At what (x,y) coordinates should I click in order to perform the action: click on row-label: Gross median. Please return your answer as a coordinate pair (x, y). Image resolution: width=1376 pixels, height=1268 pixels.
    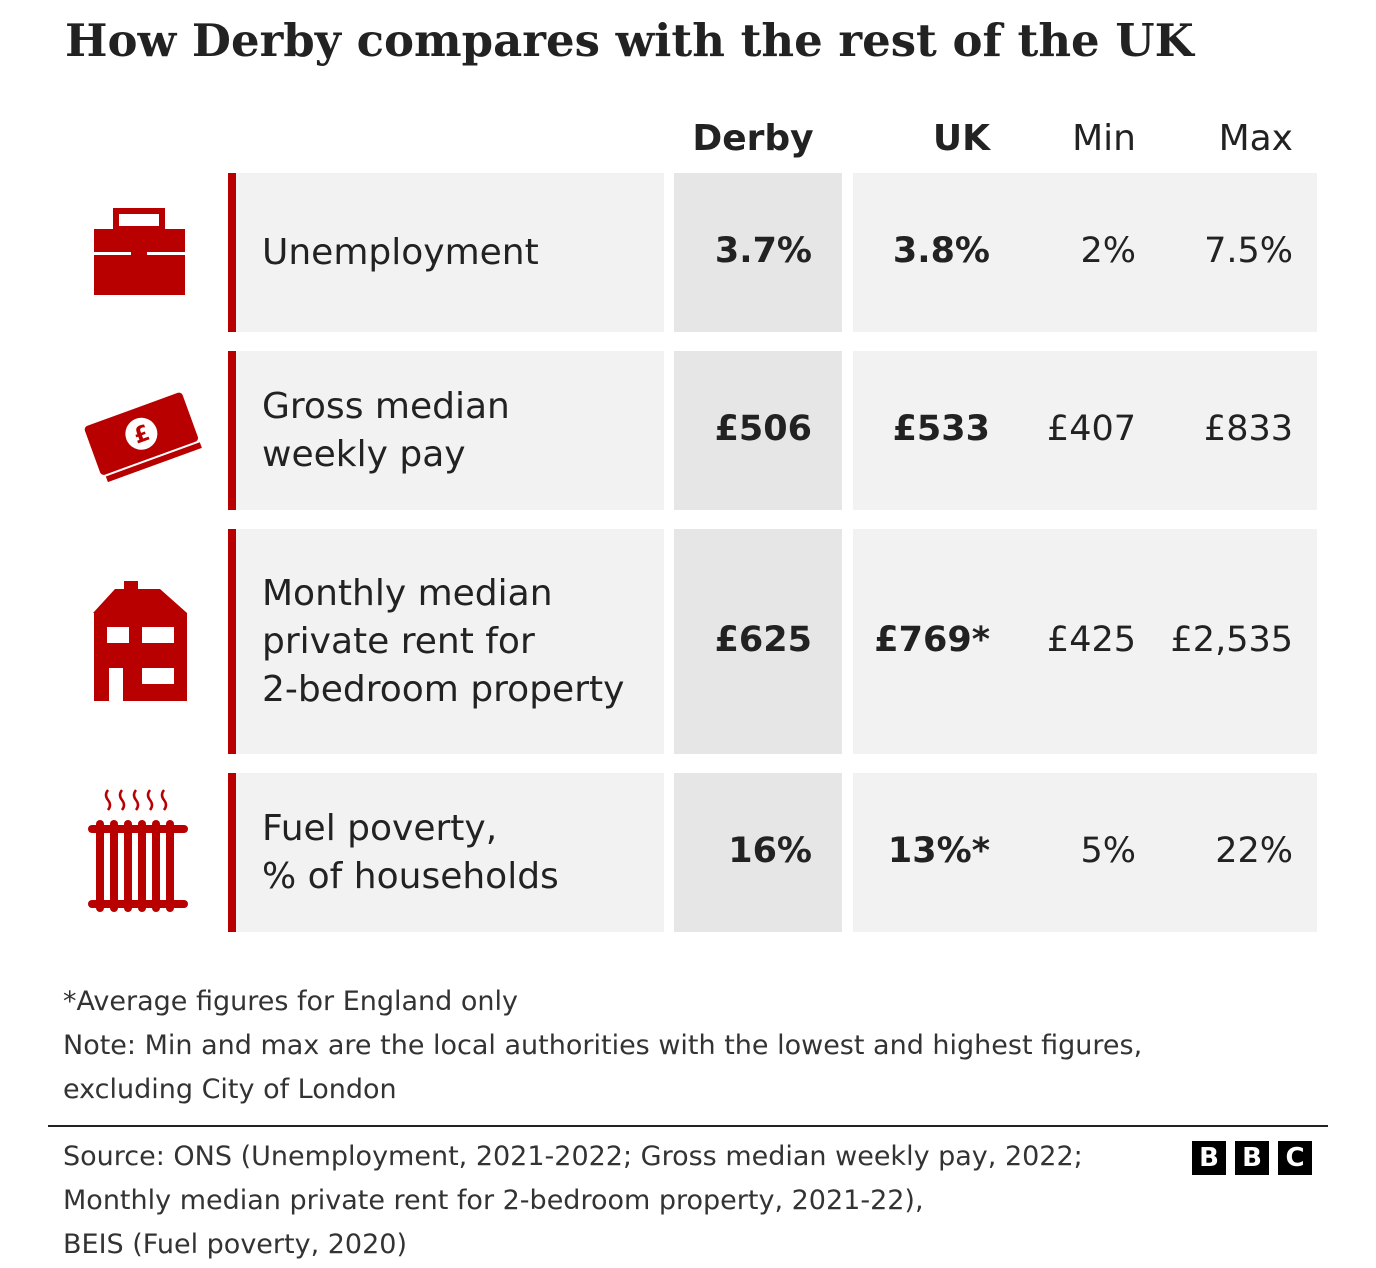
    Looking at the image, I should click on (386, 406).